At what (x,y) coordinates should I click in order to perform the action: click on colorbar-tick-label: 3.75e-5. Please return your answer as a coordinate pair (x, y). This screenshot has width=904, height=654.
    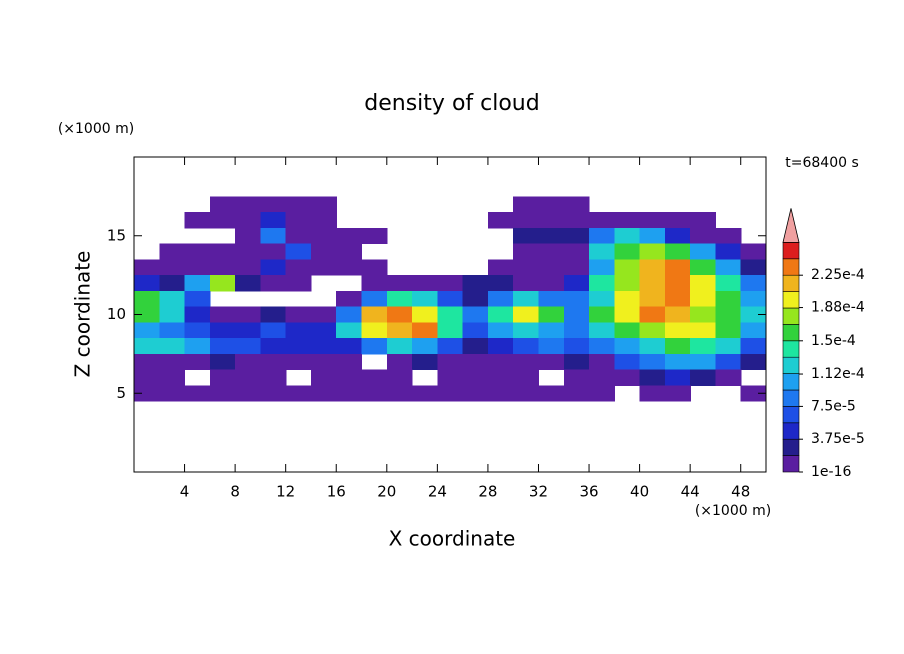
    Looking at the image, I should click on (838, 439).